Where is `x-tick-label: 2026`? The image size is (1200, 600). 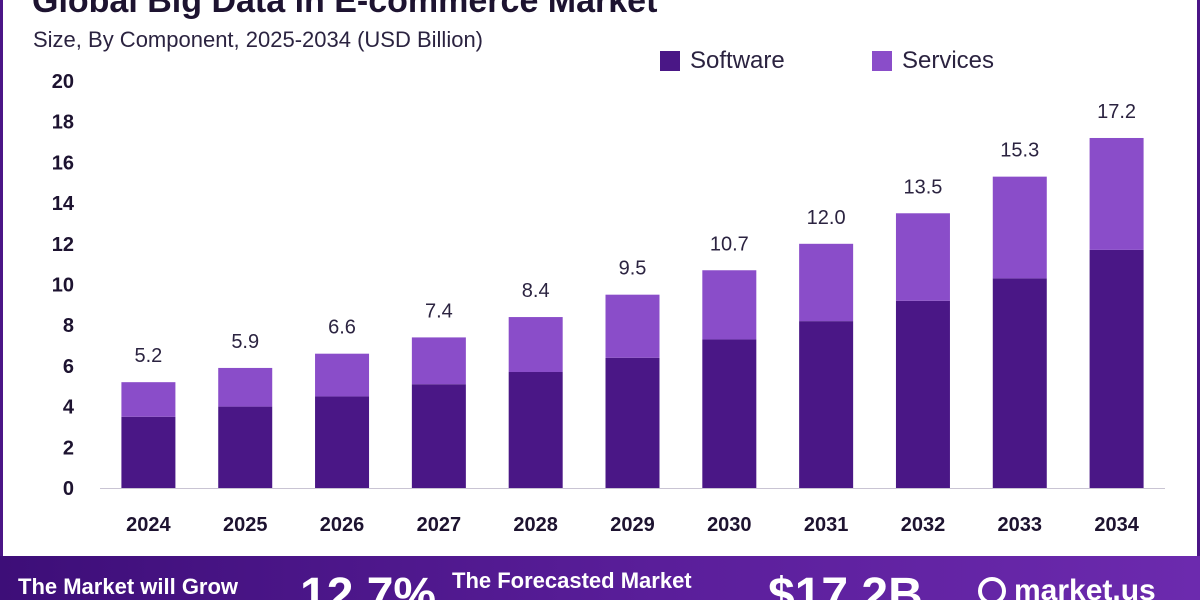
x-tick-label: 2026 is located at coordinates (342, 525).